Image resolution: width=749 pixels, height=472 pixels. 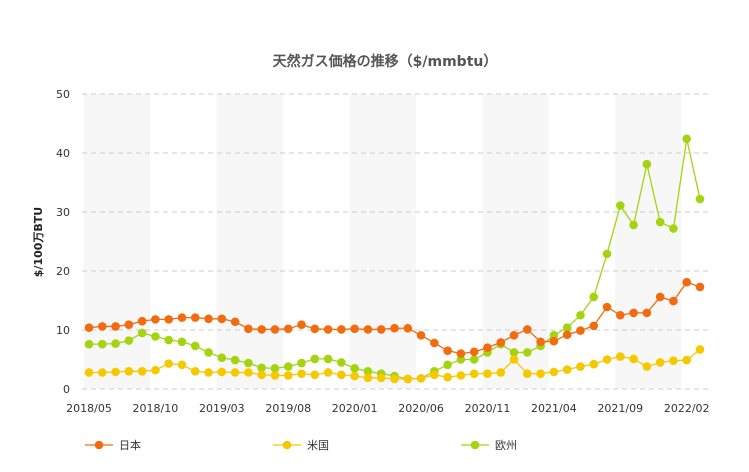 What do you see at coordinates (648, 241) in the screenshot?
I see `background-band` at bounding box center [648, 241].